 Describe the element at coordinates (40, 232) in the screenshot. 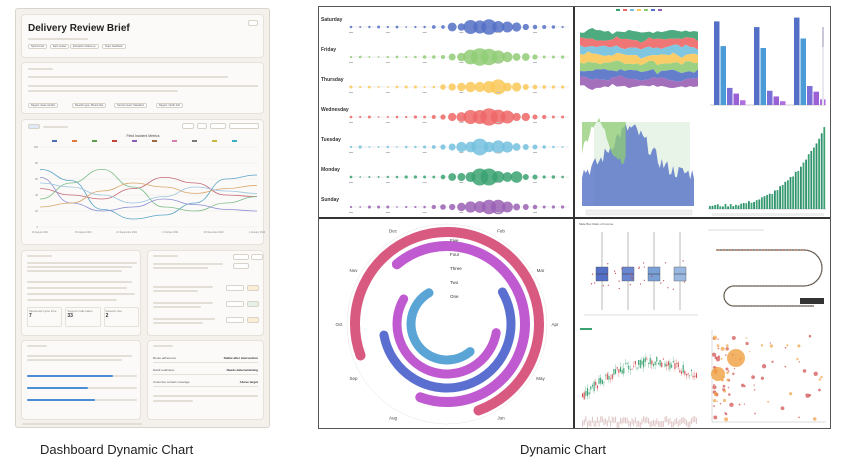

I see `x-tick-label: 10 August 2021` at that location.